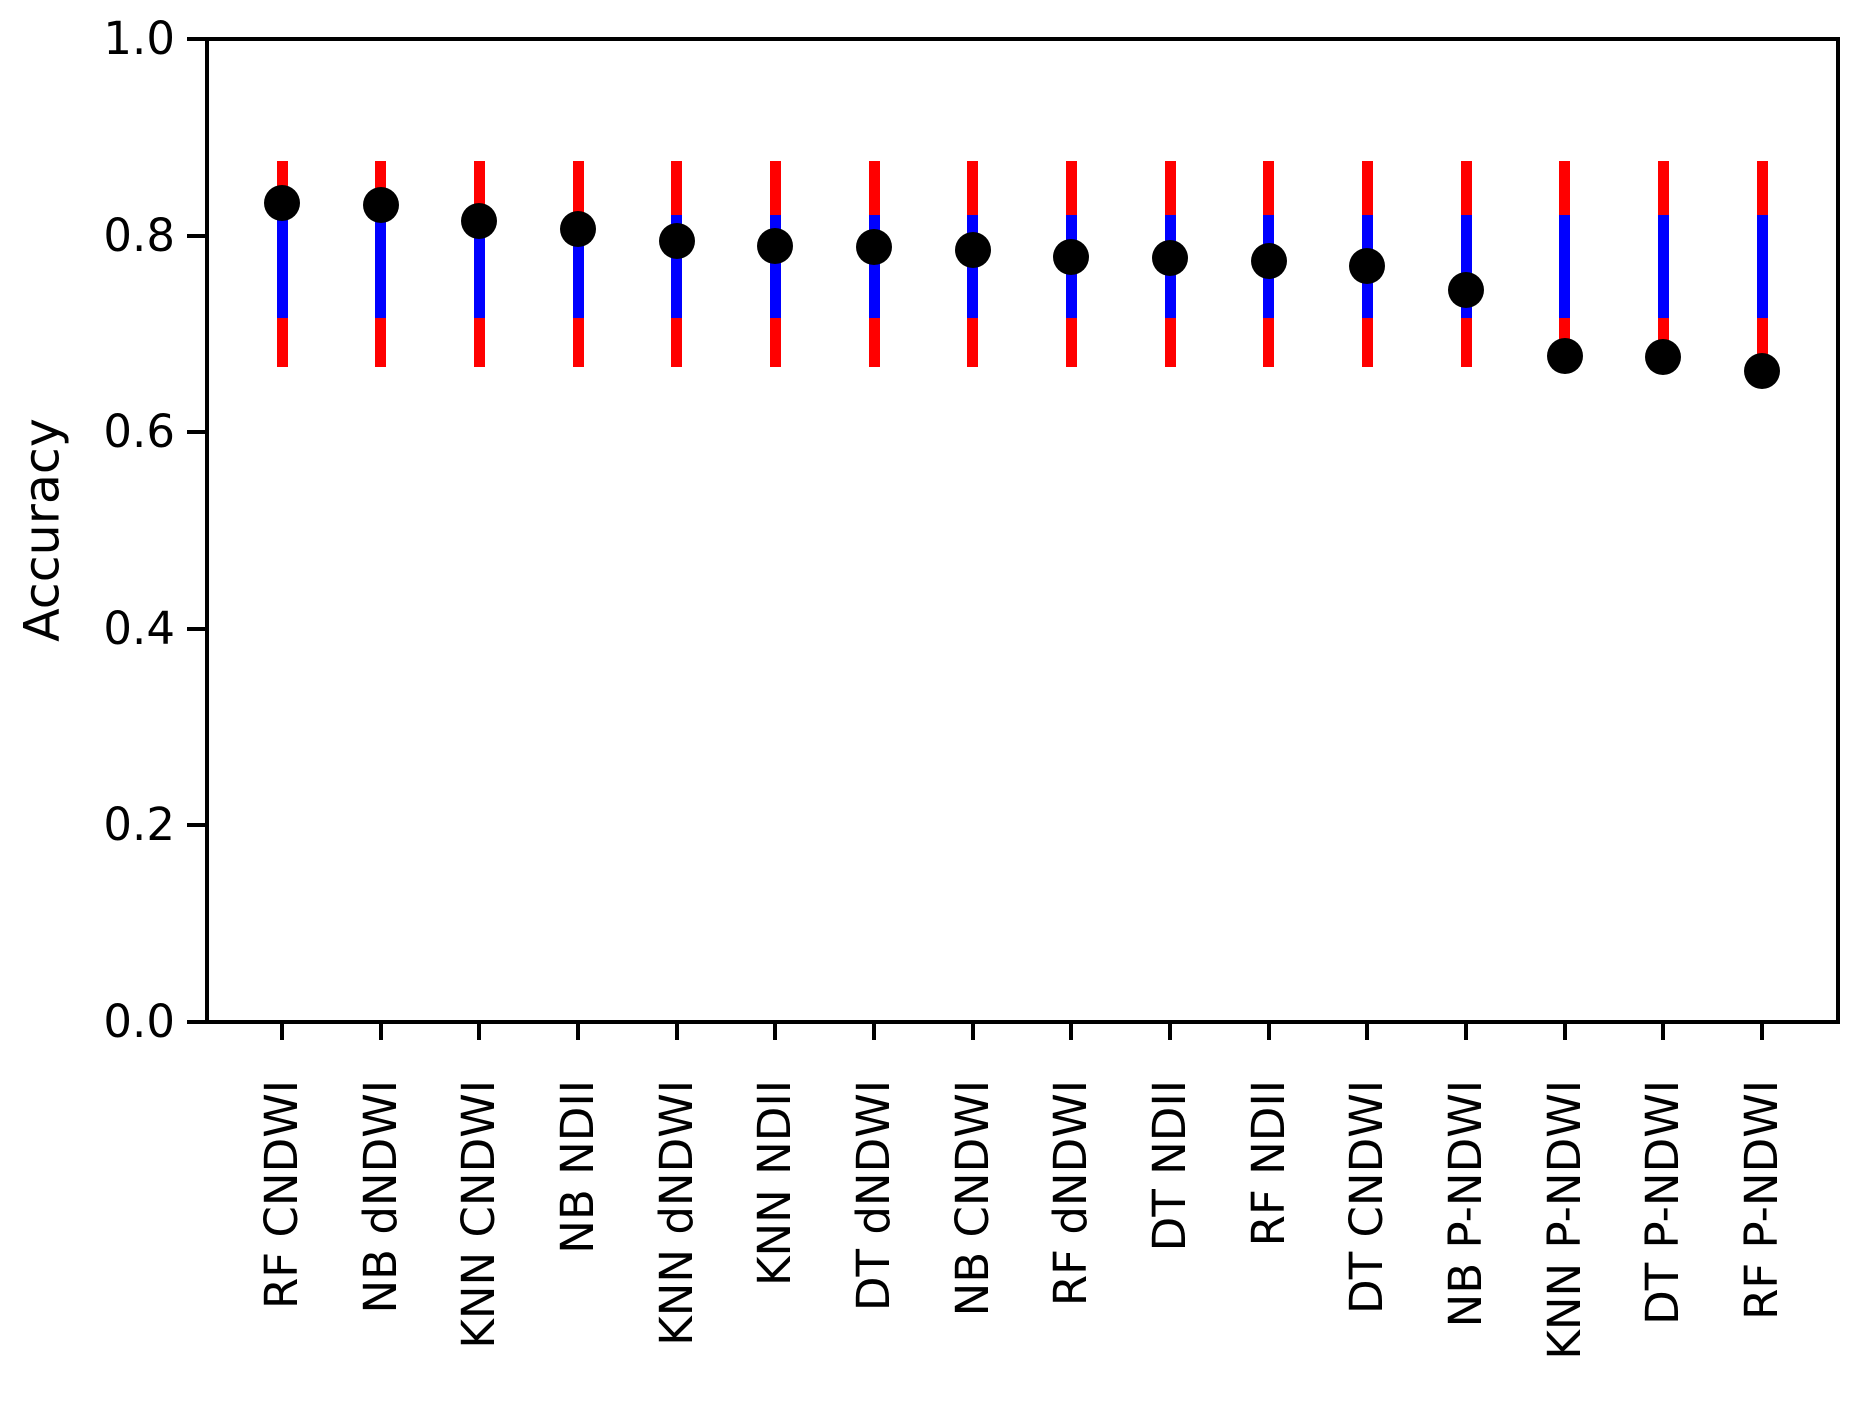 The height and width of the screenshot is (1413, 1868). Describe the element at coordinates (972, 1198) in the screenshot. I see `x-axis-tick-label: NB CNDWI` at that location.